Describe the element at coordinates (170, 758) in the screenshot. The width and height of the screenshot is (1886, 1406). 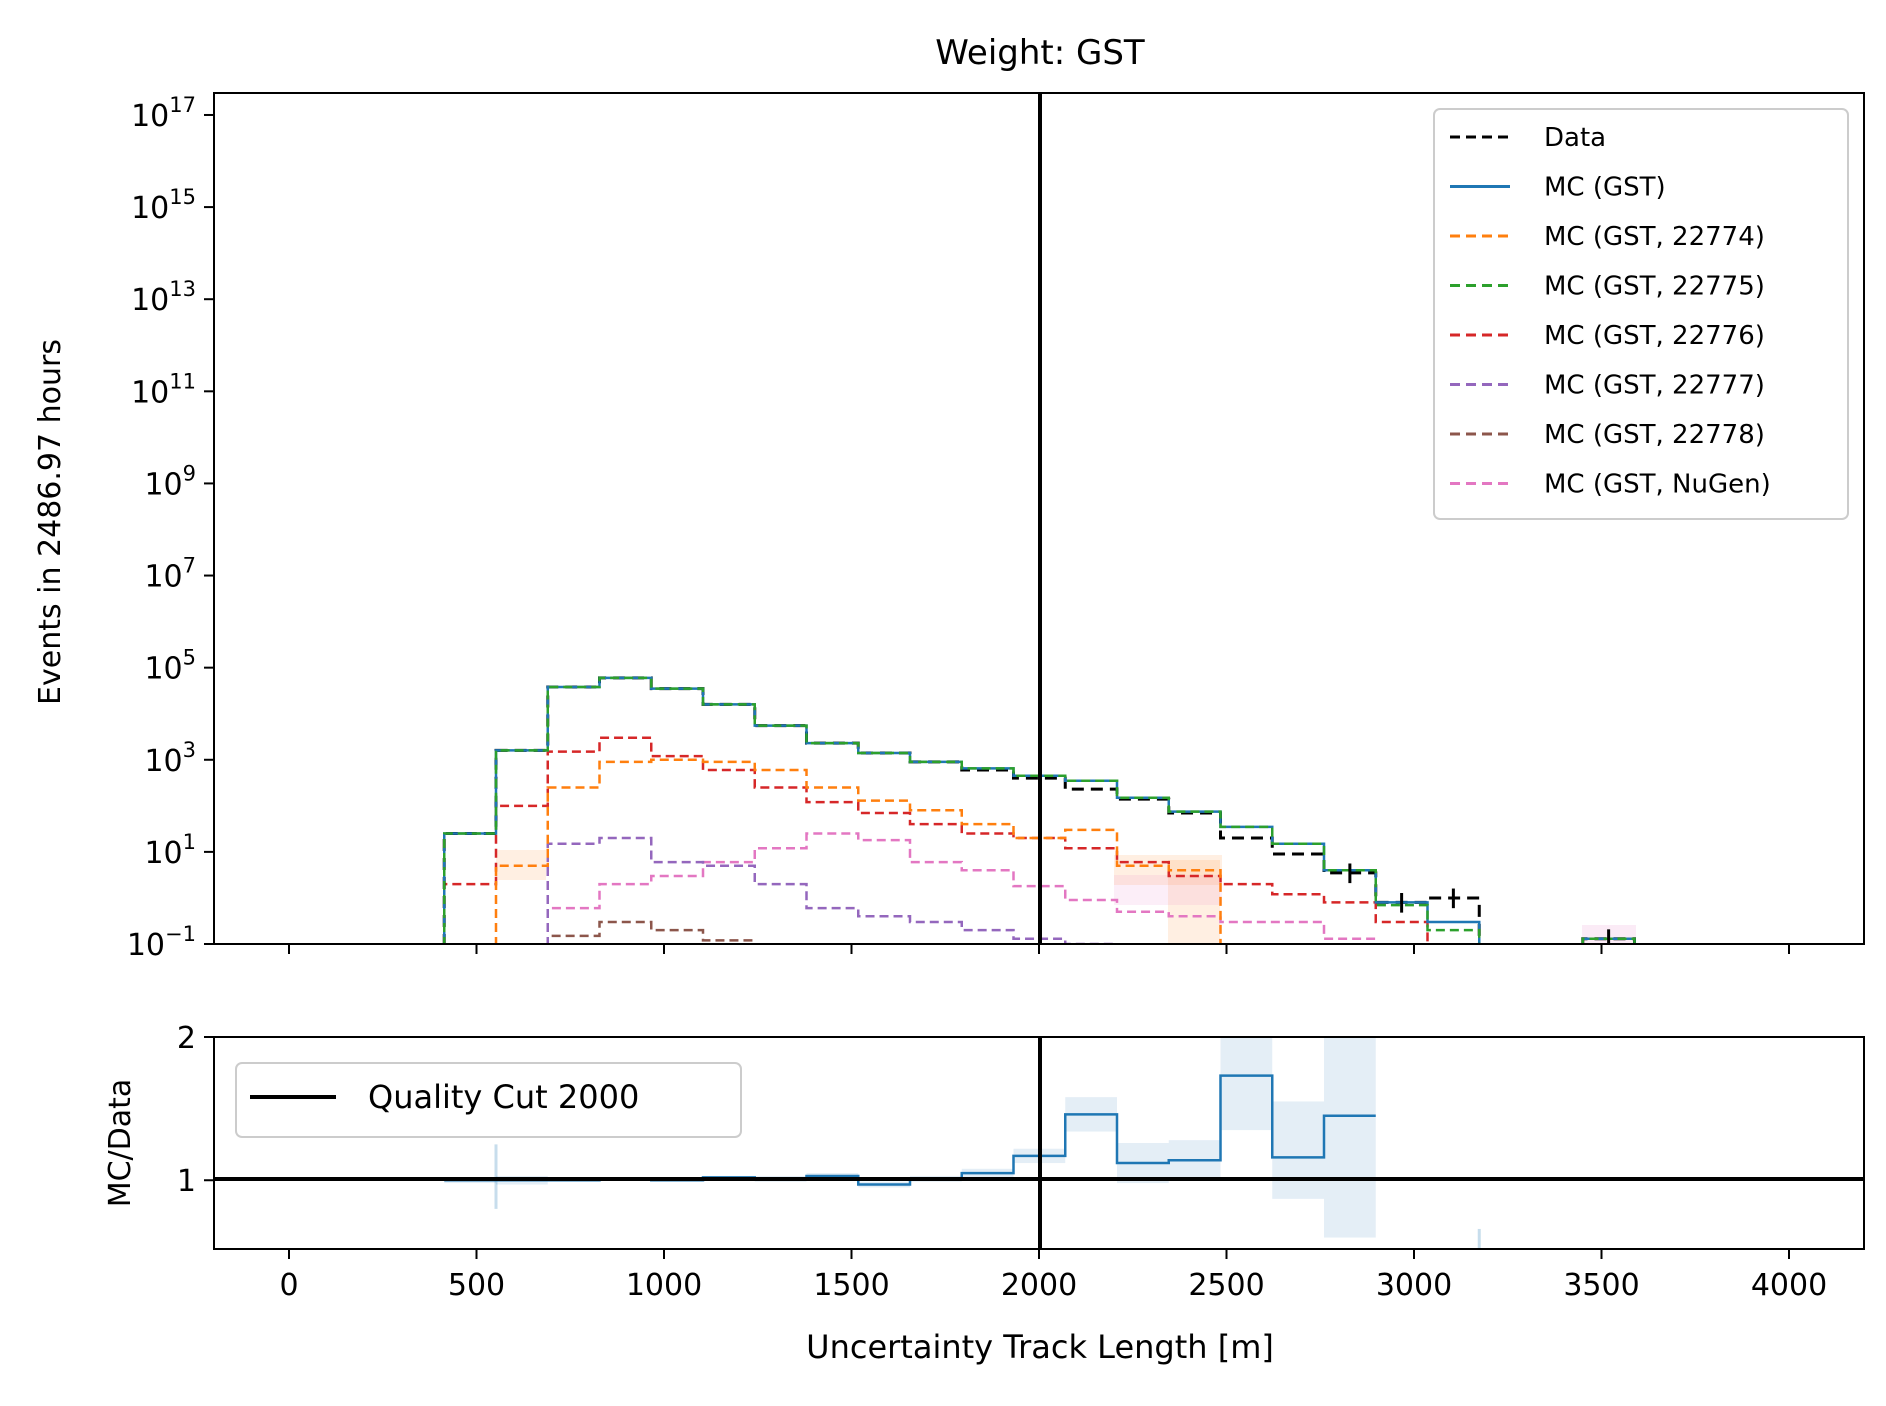
I see `main-y-tick-label-2: 10³` at that location.